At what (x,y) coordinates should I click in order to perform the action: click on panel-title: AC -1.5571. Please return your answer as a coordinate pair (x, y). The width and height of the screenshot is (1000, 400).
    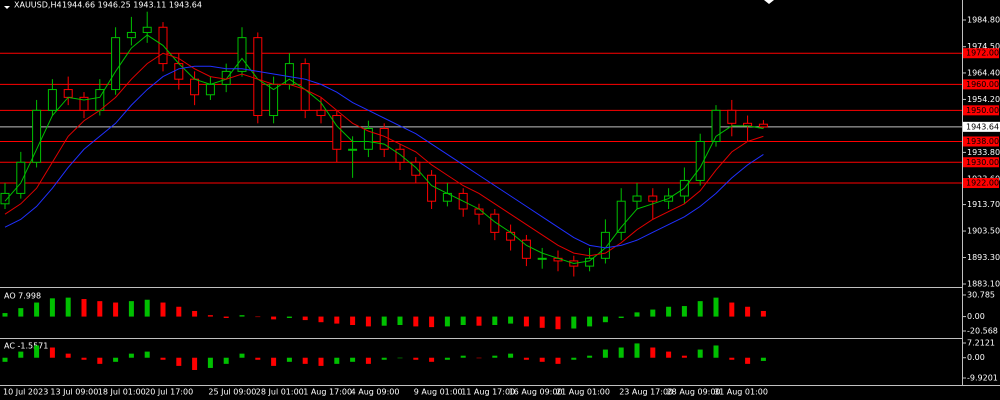
    Looking at the image, I should click on (26, 346).